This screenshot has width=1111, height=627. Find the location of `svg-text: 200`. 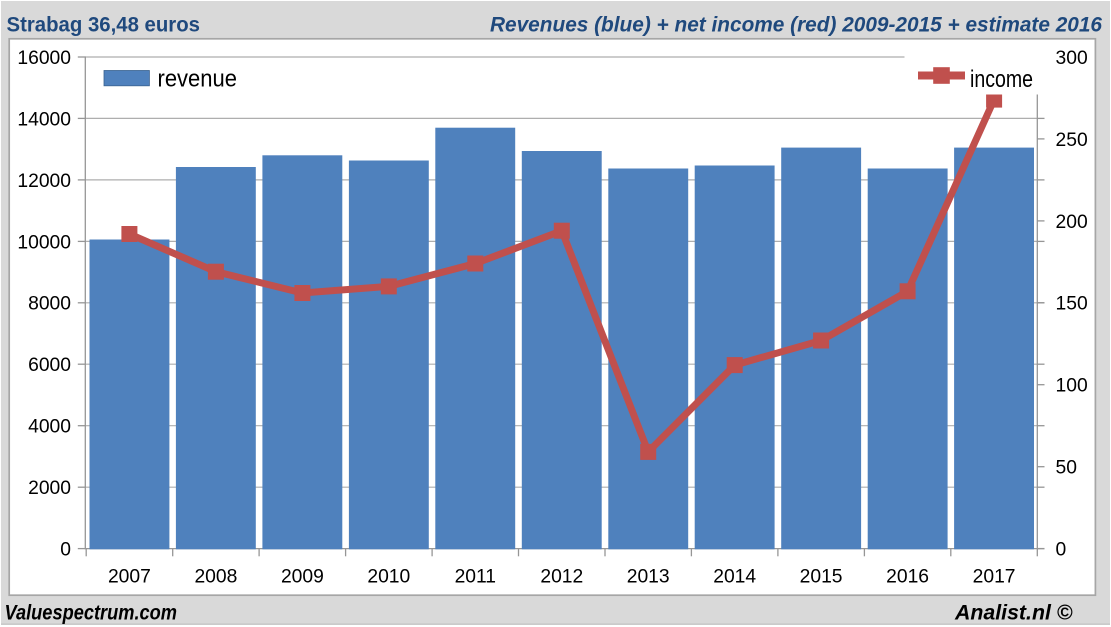

svg-text: 200 is located at coordinates (1072, 222).